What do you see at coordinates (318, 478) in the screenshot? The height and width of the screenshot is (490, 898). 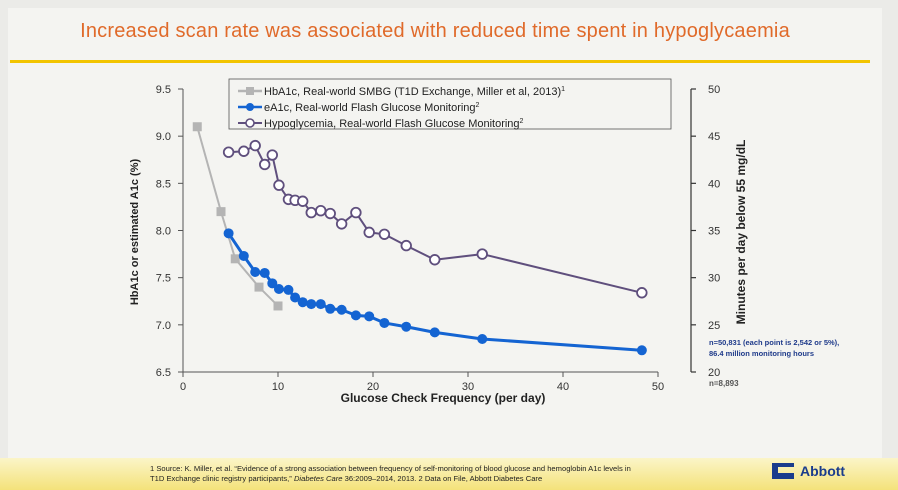 I see `footnote-journal: Diabetes Care` at bounding box center [318, 478].